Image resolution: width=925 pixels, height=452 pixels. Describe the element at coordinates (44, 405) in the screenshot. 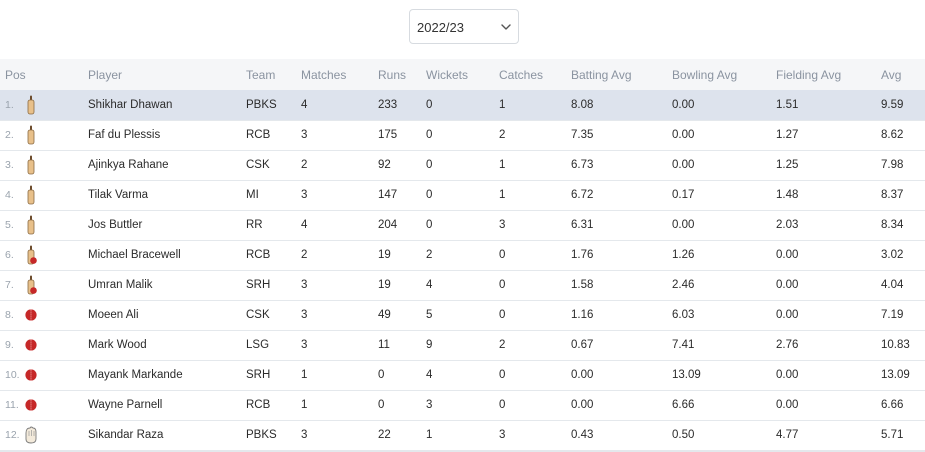

I see `cell-pos: 11.` at that location.